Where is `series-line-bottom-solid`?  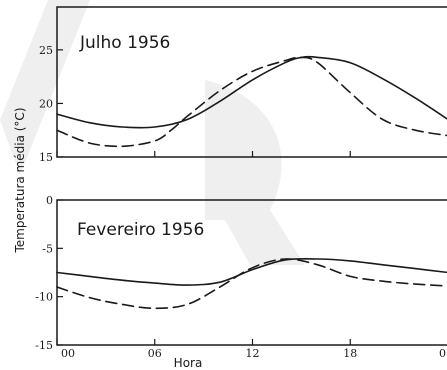 series-line-bottom-solid is located at coordinates (251, 271).